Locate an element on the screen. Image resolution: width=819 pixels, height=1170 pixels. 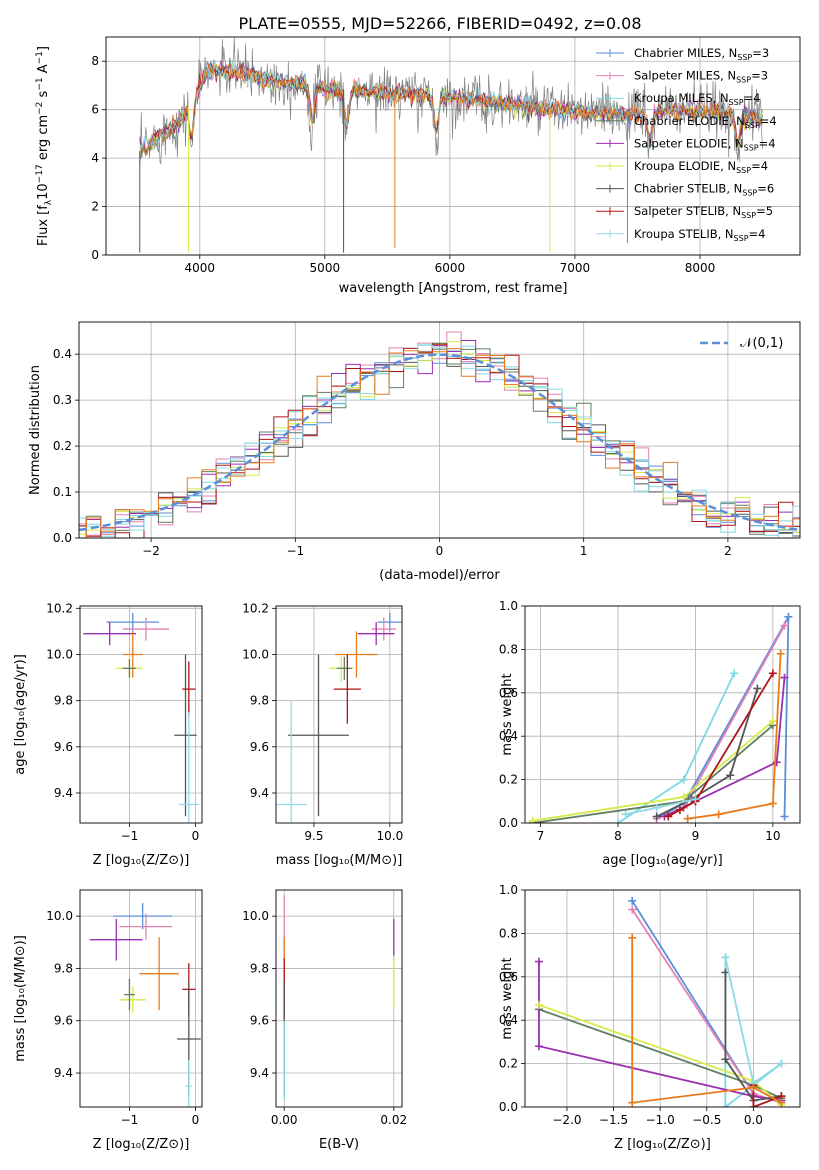
legend-label-name: Chabrier STELIB, N is located at coordinates (688, 189).